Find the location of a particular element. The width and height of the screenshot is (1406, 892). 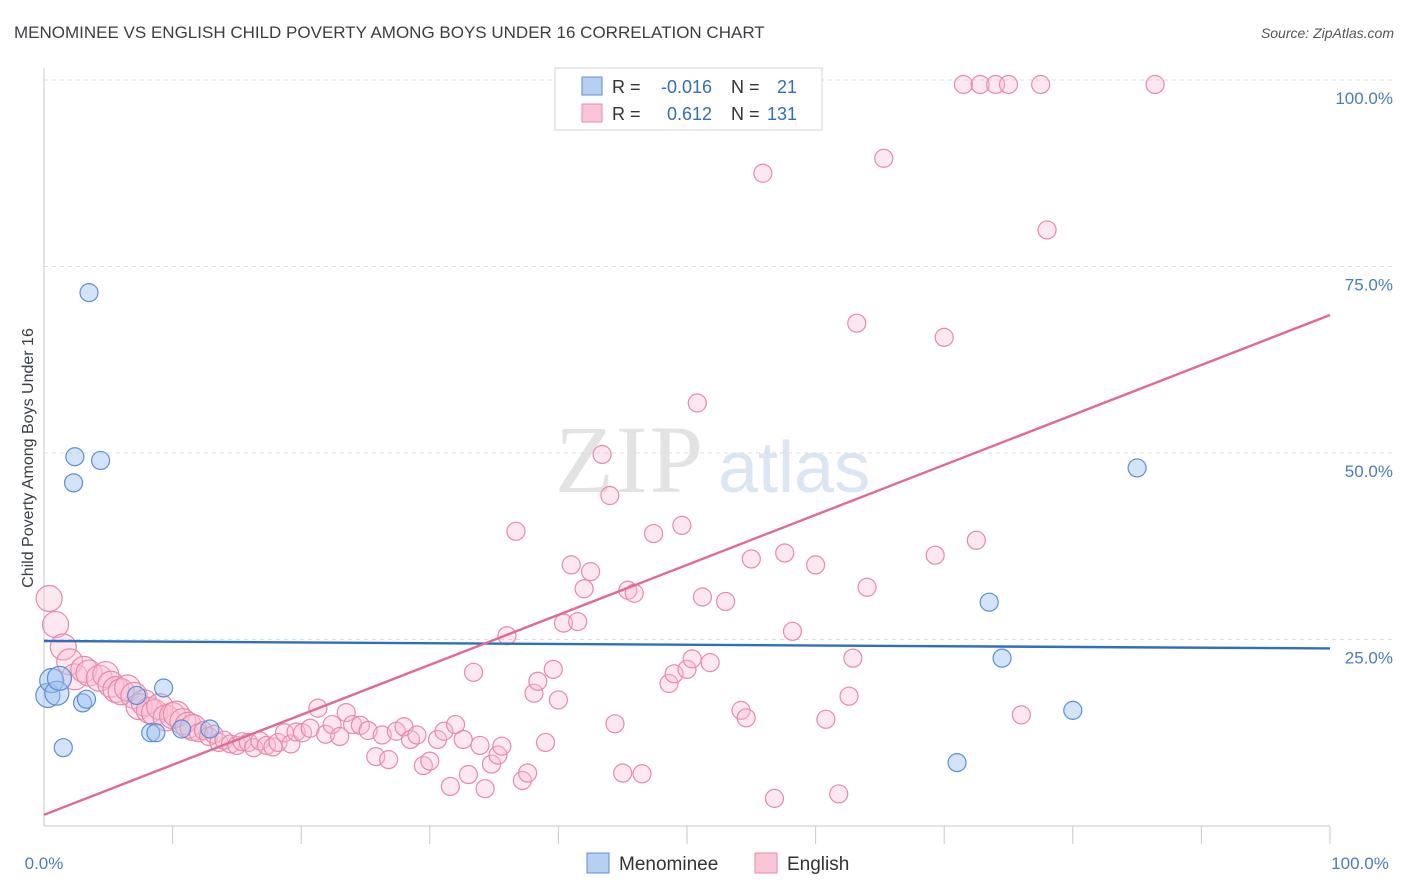

series-legend-label-menominee: Menominee is located at coordinates (668, 864).